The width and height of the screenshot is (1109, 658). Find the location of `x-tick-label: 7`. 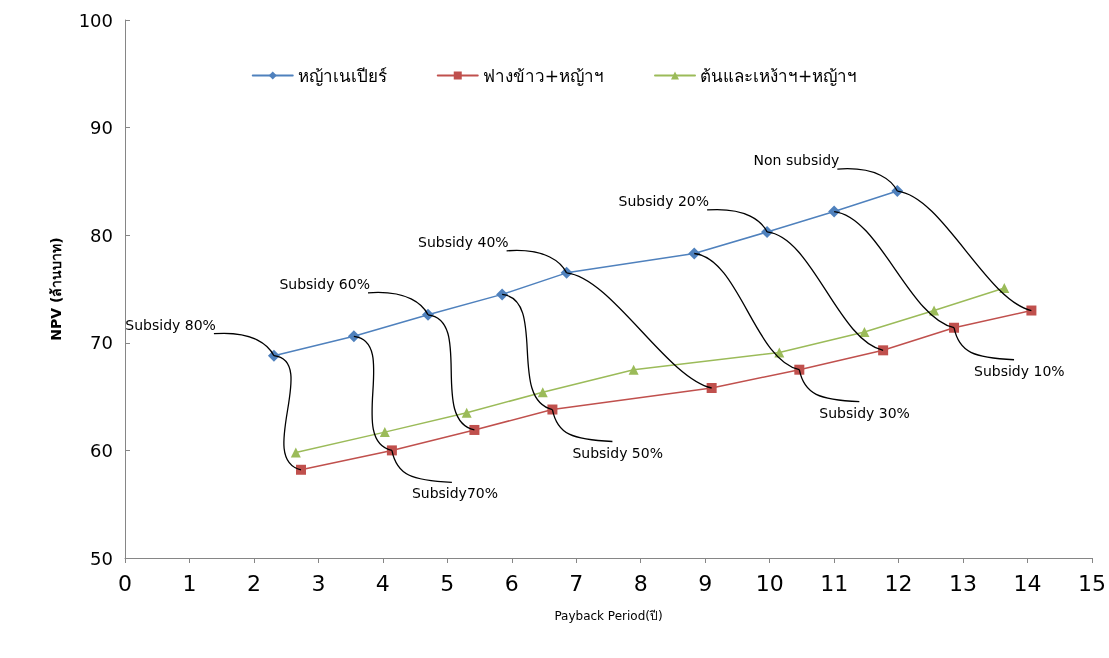

x-tick-label: 7 is located at coordinates (576, 583).